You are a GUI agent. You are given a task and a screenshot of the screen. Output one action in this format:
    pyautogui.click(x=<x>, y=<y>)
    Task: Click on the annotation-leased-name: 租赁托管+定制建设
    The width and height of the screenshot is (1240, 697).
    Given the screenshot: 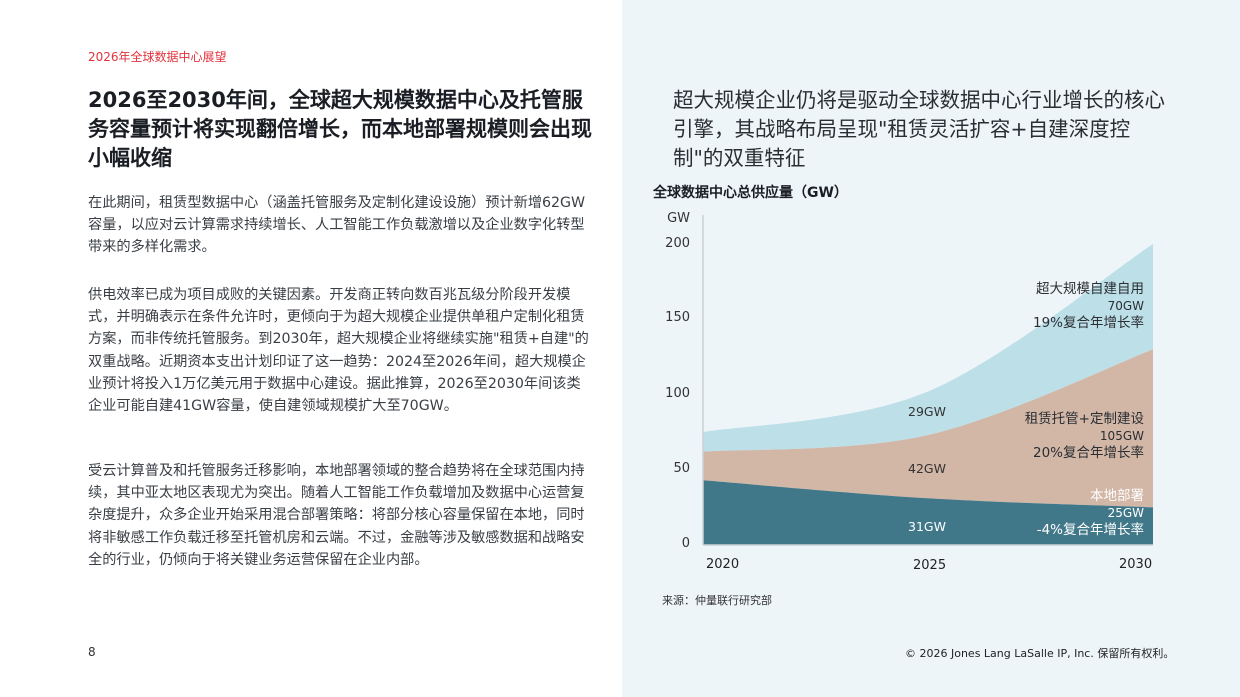 What is the action you would take?
    pyautogui.click(x=1084, y=419)
    